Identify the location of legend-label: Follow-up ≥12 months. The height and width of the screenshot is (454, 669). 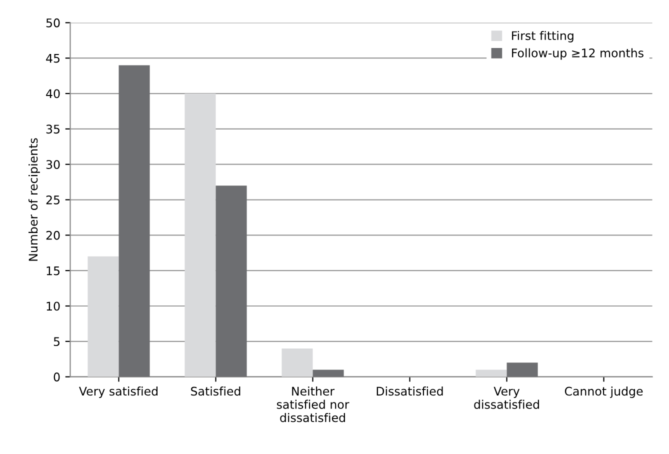
(578, 54).